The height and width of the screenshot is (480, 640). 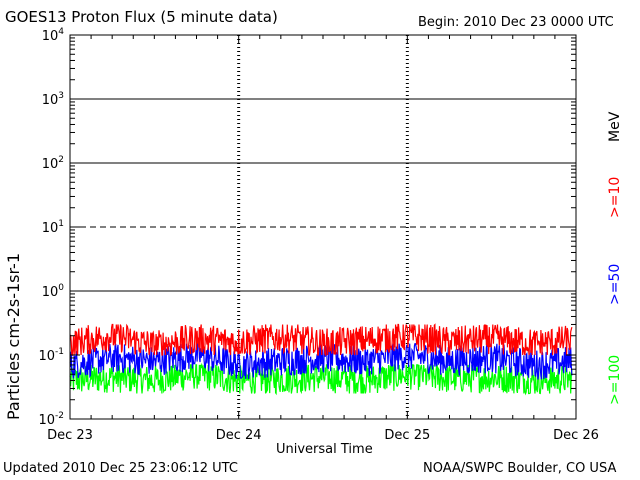 What do you see at coordinates (239, 435) in the screenshot?
I see `x-tick-label: Dec 24` at bounding box center [239, 435].